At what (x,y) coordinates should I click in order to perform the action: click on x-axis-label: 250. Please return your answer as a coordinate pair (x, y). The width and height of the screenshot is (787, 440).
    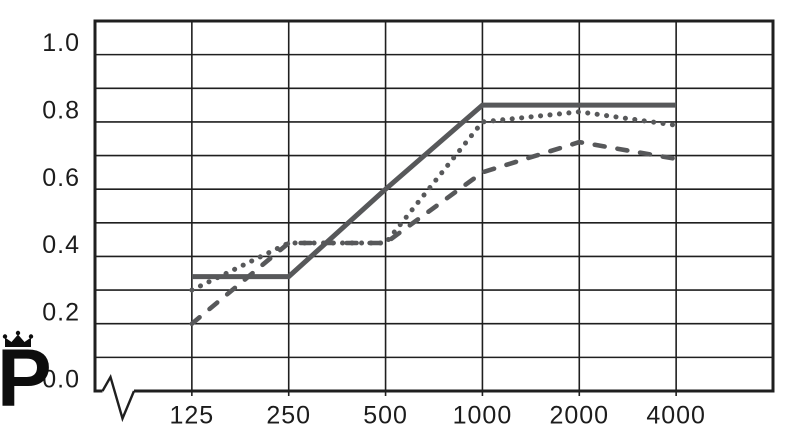
    Looking at the image, I should click on (288, 416).